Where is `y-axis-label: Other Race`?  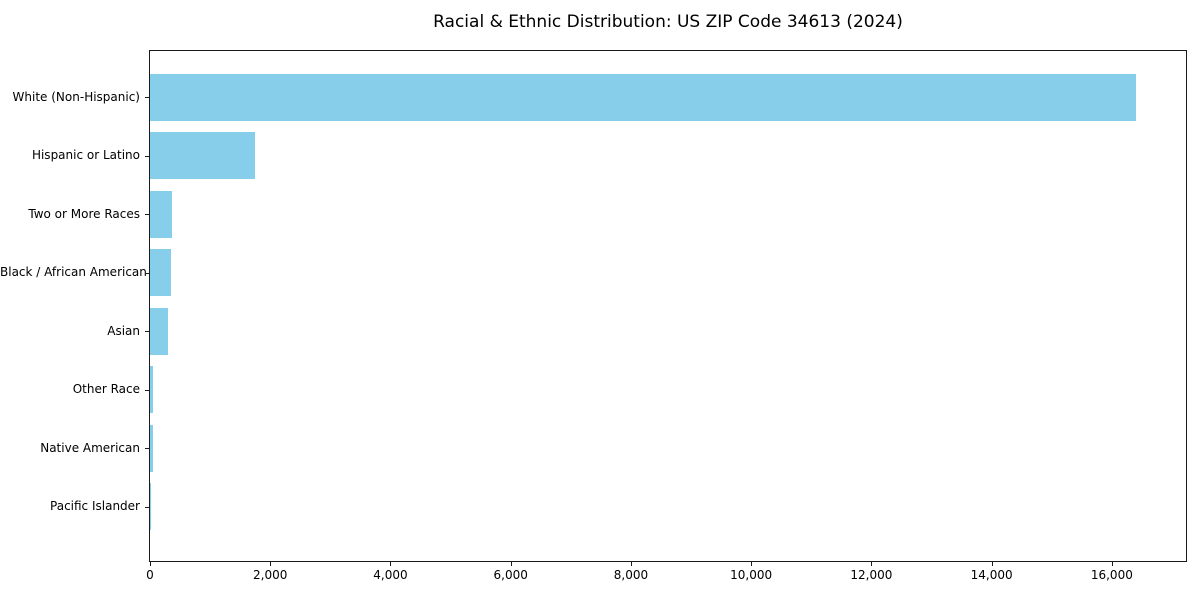
y-axis-label: Other Race is located at coordinates (106, 389).